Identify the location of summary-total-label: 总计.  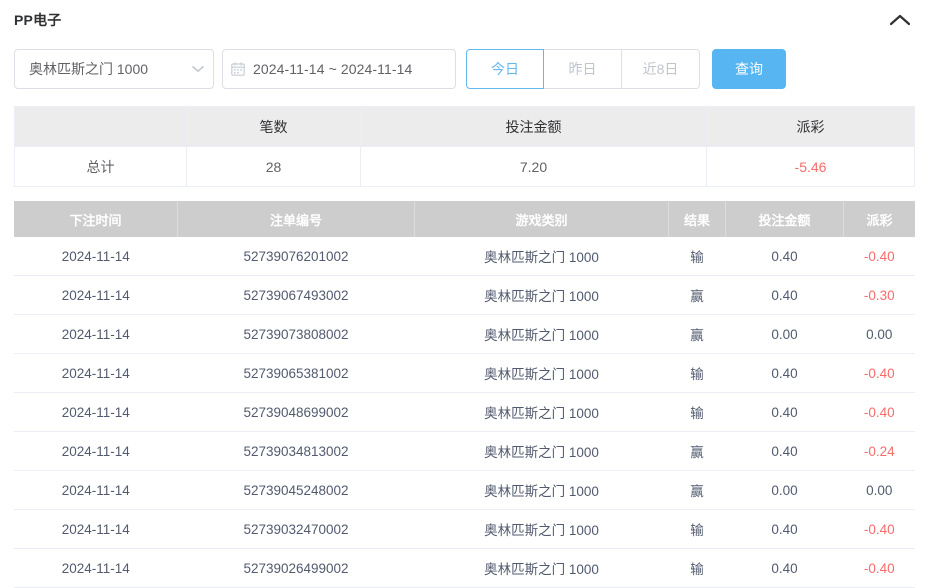
(100, 166).